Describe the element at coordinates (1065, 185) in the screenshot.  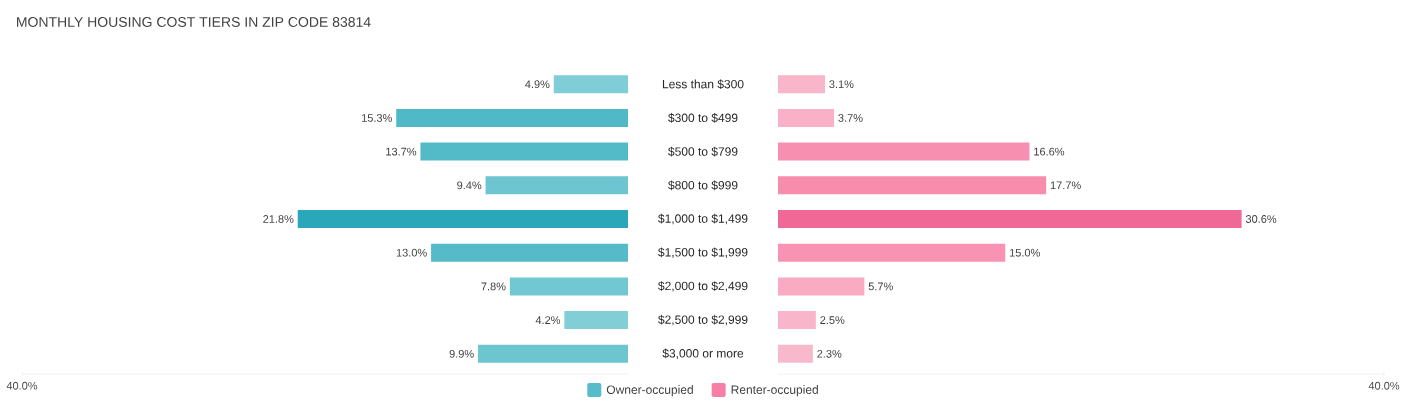
I see `data-label: 17.7%` at that location.